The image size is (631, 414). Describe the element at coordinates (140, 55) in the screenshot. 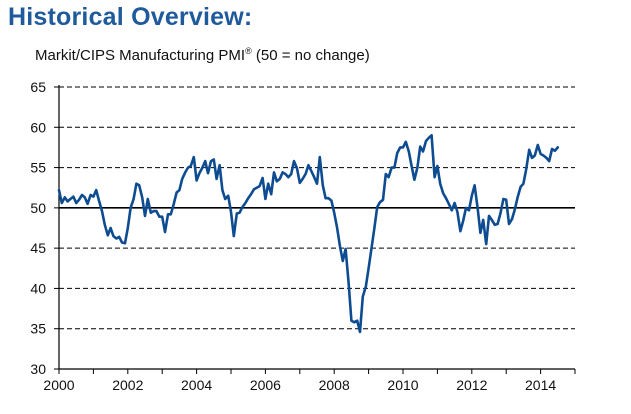

I see `subtitle-text: Markit/CIPS Manufacturing PMI` at that location.